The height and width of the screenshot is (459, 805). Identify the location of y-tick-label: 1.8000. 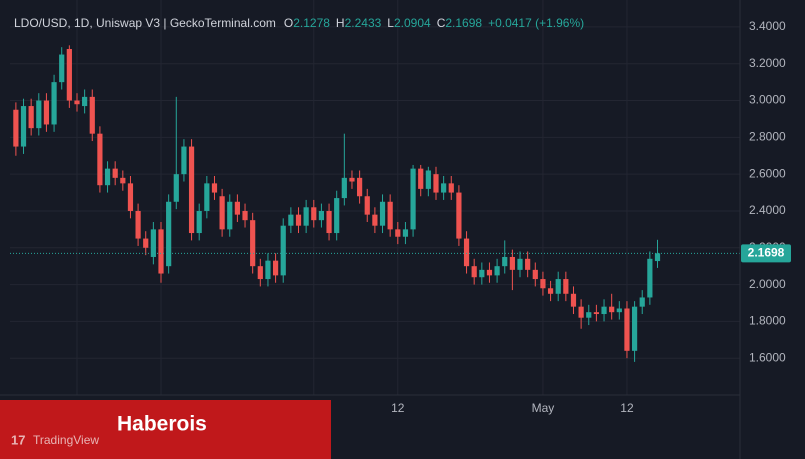
(767, 321).